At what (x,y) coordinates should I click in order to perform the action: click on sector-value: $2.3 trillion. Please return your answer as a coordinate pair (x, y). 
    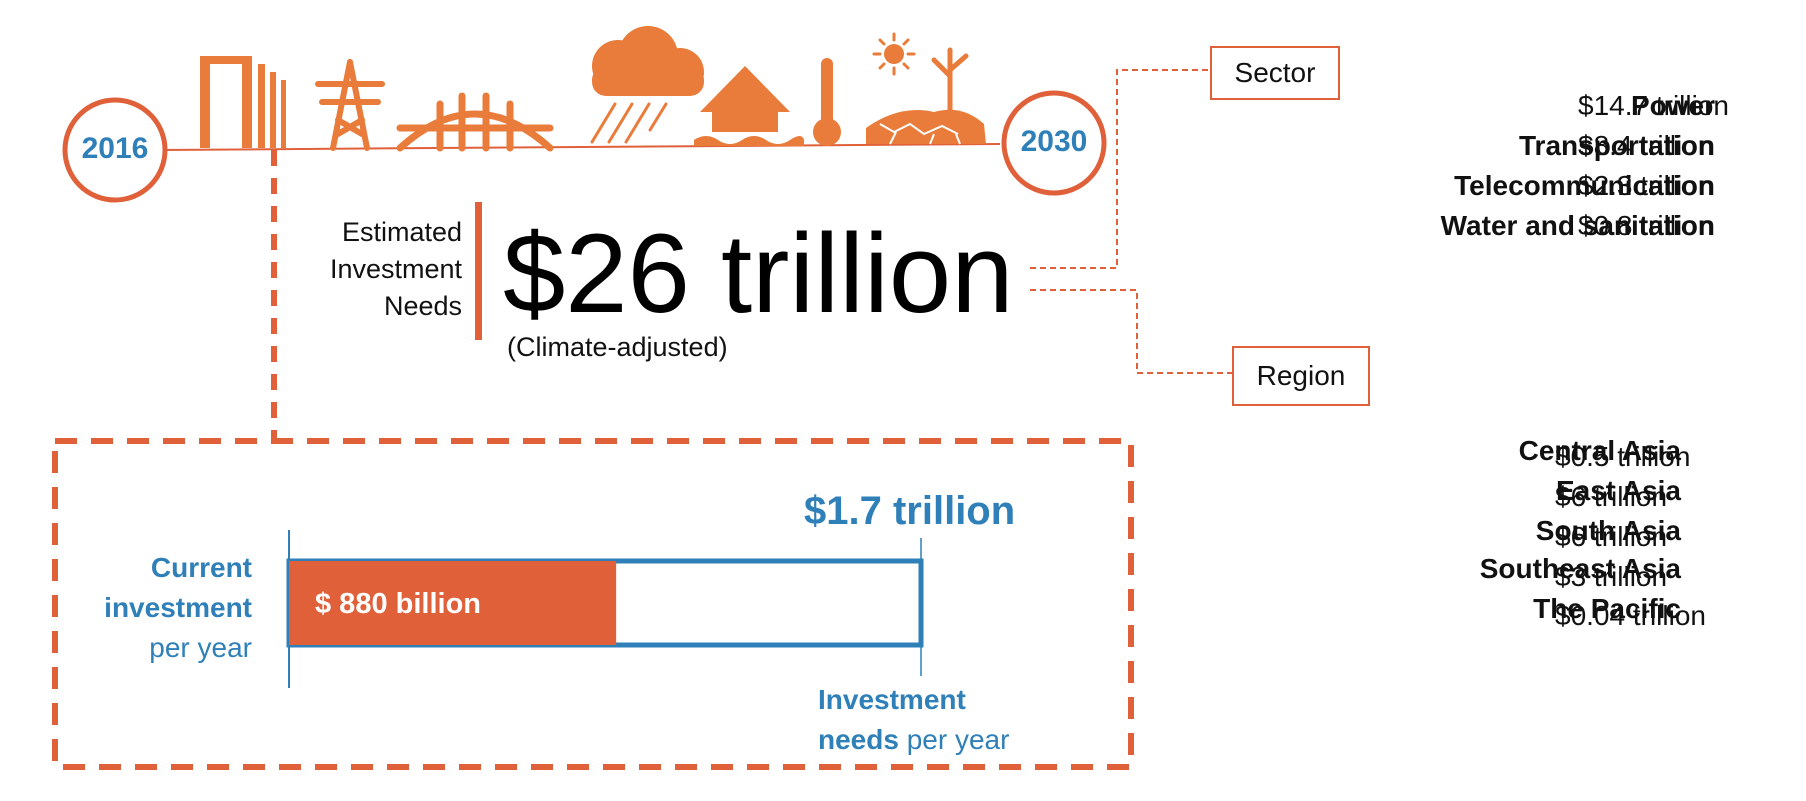
    Looking at the image, I should click on (1646, 185).